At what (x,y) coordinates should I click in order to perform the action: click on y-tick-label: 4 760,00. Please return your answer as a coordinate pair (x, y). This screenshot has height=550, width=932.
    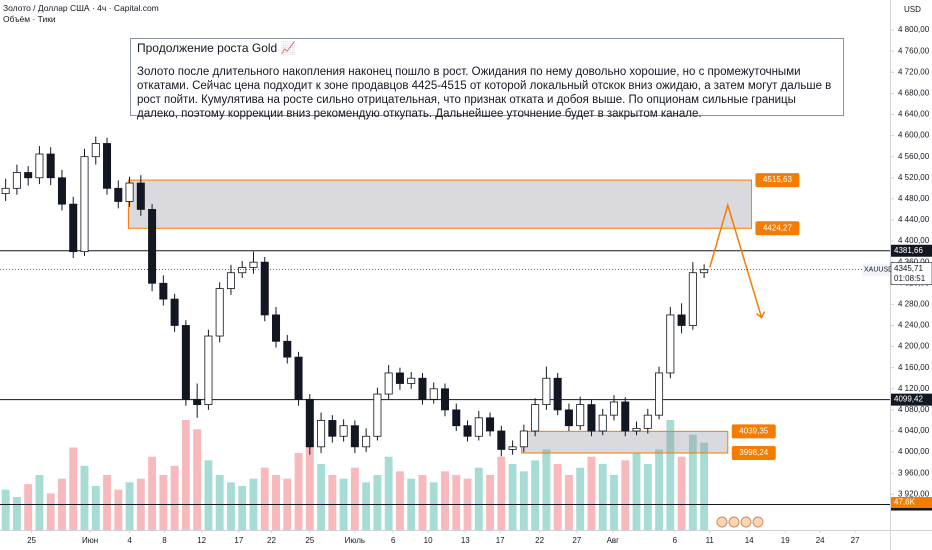
    Looking at the image, I should click on (914, 50).